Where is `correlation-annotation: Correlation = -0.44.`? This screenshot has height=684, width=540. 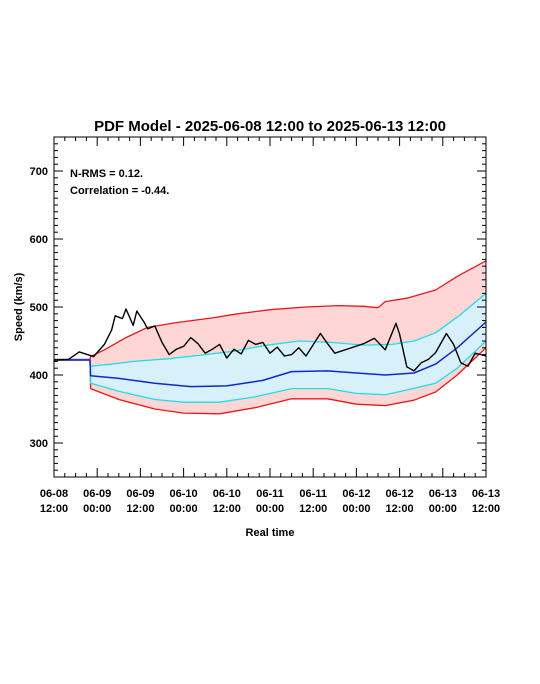 correlation-annotation: Correlation = -0.44. is located at coordinates (119, 191).